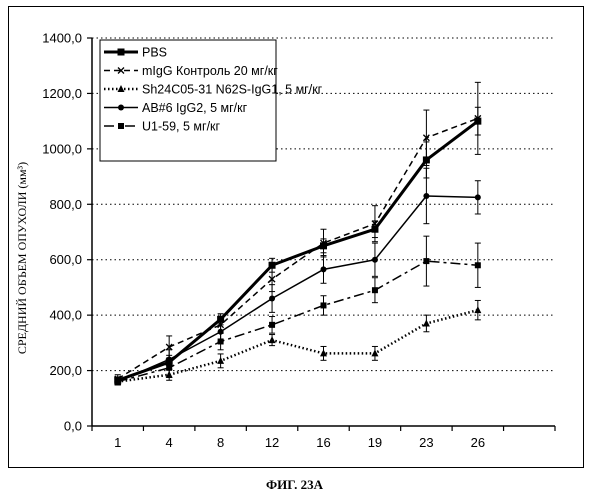 The image size is (589, 500). I want to click on y-tick-label: 1400,0, so click(62, 38).